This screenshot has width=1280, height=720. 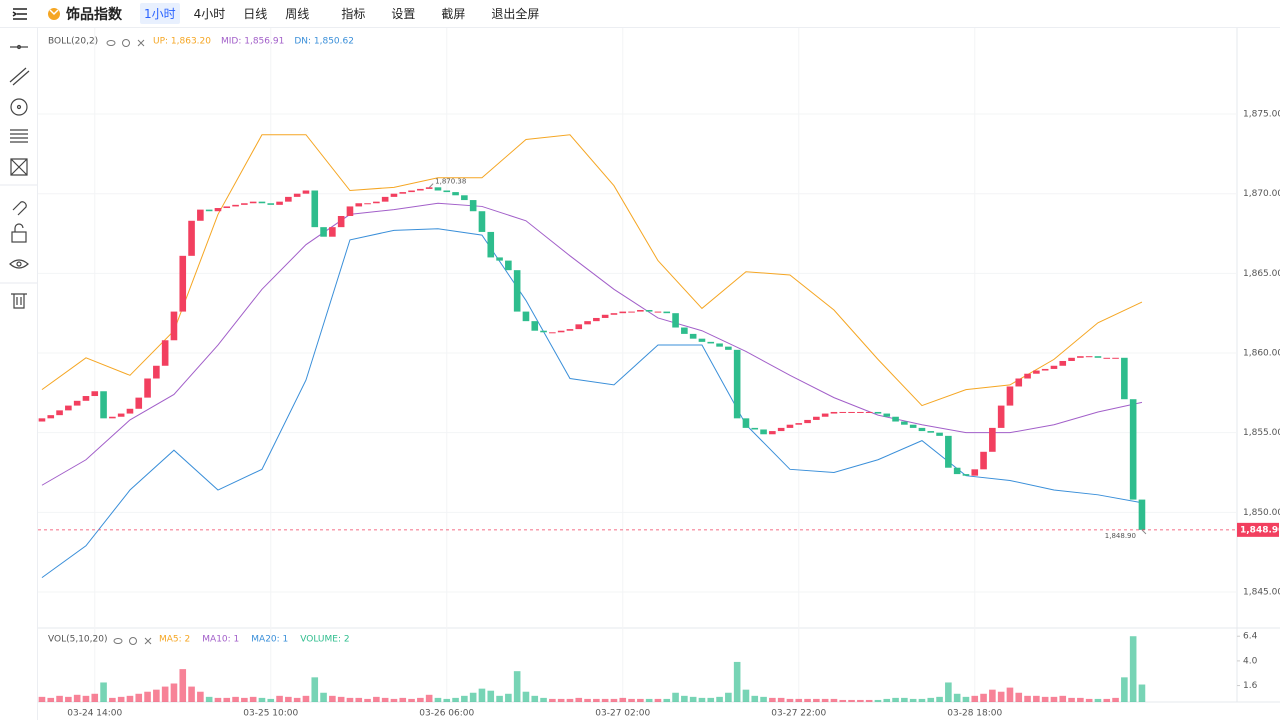 What do you see at coordinates (1261, 274) in the screenshot?
I see `y-tick-label: 1,865.00` at bounding box center [1261, 274].